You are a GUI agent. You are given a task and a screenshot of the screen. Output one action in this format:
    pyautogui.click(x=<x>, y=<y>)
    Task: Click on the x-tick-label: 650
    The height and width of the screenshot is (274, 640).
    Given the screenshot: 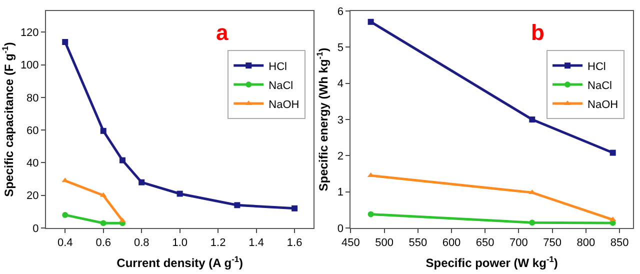 What is the action you would take?
    pyautogui.click(x=485, y=243)
    